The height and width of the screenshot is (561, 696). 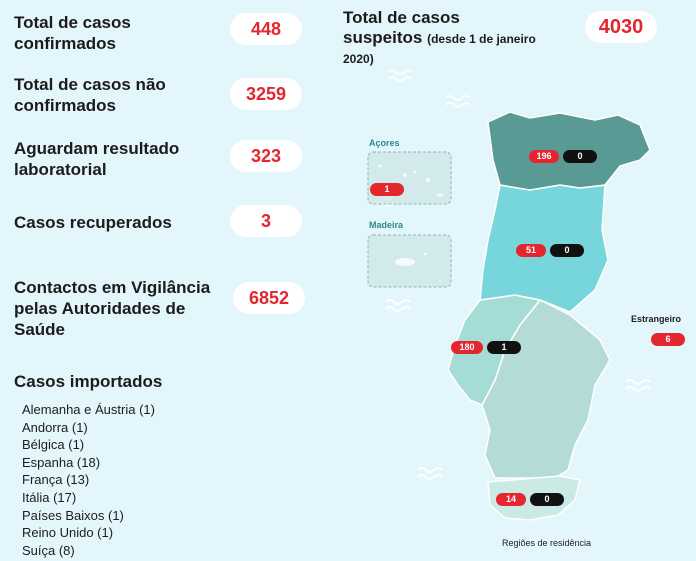 I want to click on awaiting-label-line1: Aguardam resultado, so click(x=97, y=148).